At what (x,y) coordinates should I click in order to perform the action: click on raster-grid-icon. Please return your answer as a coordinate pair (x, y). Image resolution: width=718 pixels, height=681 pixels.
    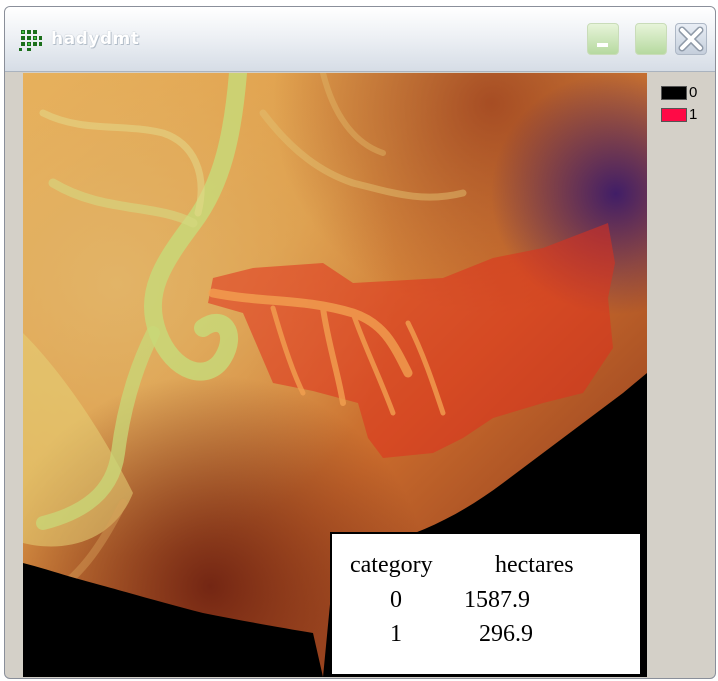
    Looking at the image, I should click on (30, 40).